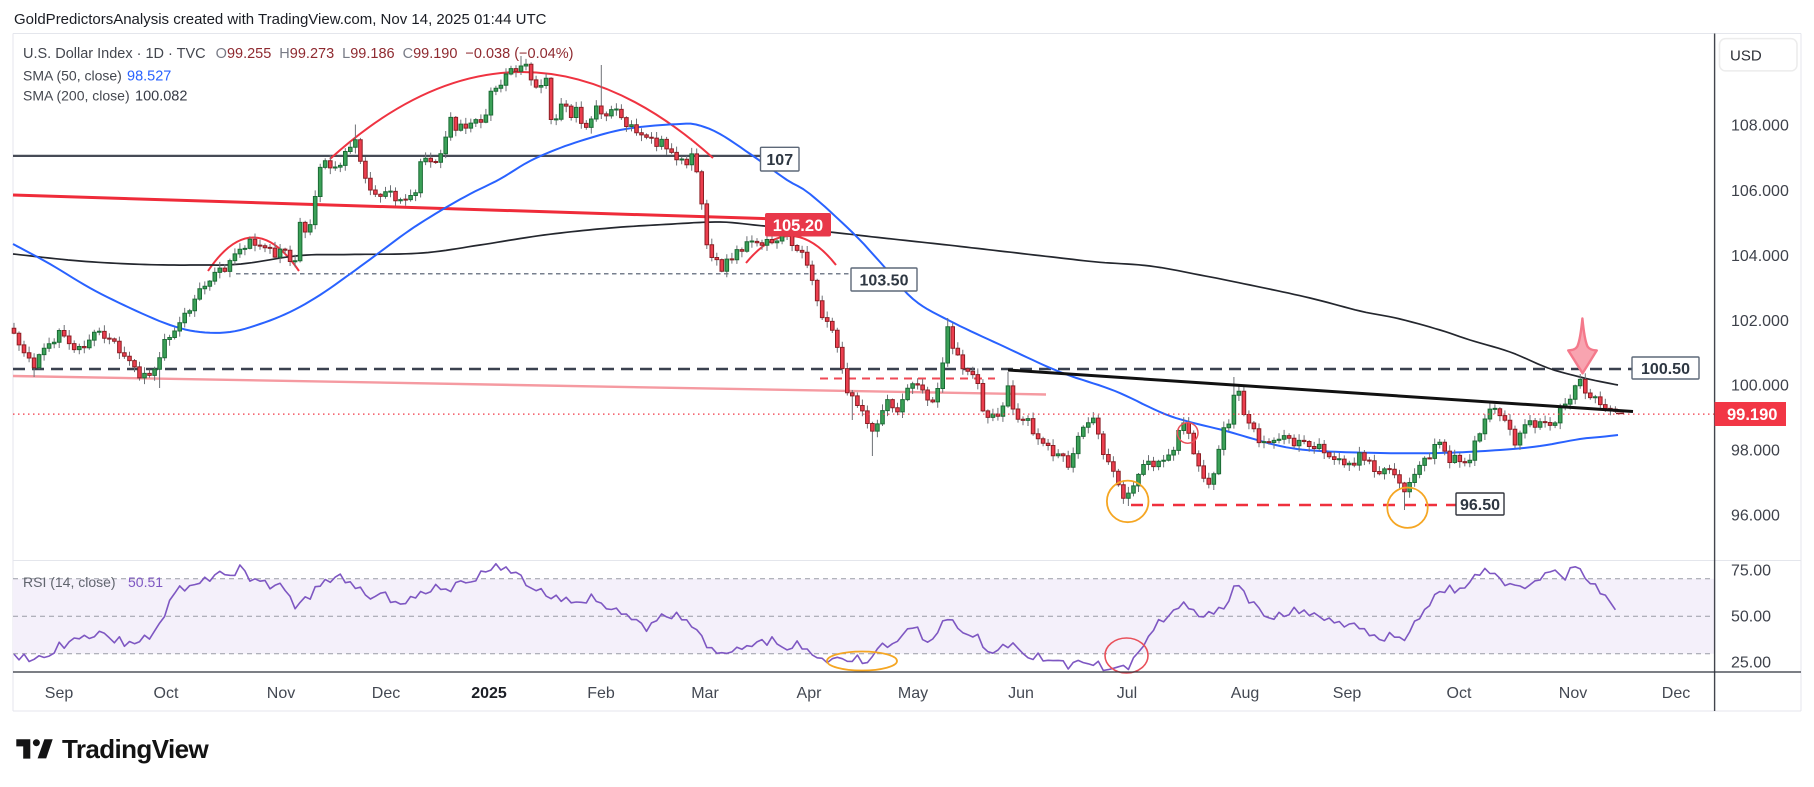  What do you see at coordinates (1751, 663) in the screenshot?
I see `svg-text: 25.00` at bounding box center [1751, 663].